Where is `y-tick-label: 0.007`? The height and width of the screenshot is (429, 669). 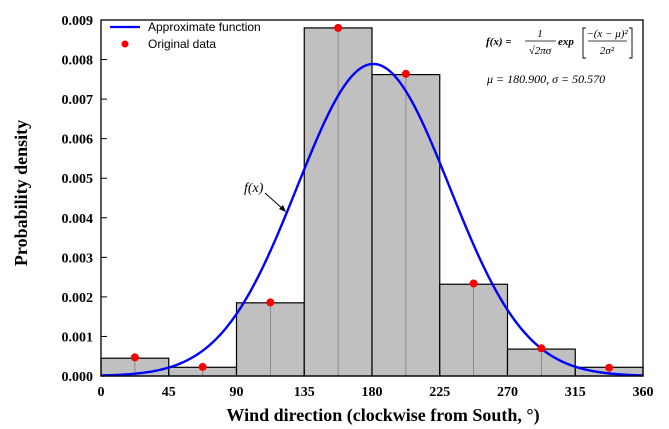 y-tick-label: 0.007 is located at coordinates (78, 100).